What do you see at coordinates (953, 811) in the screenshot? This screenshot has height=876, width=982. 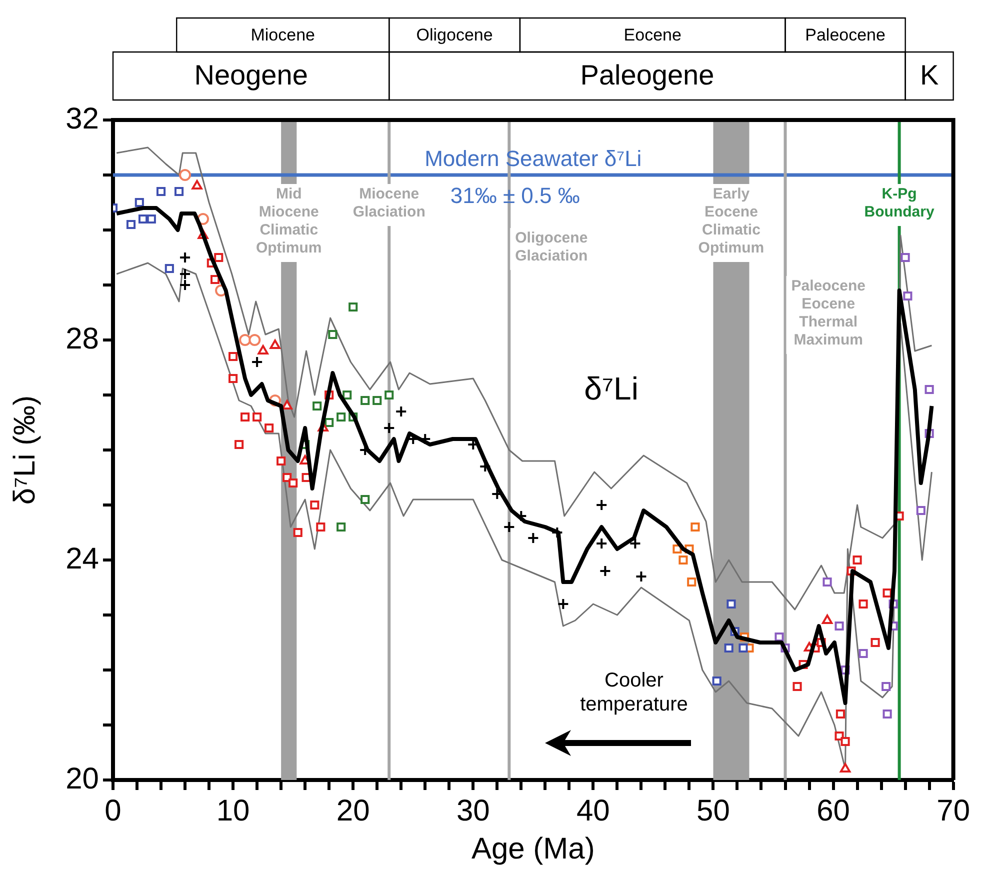 I see `x-tick-label: 70` at bounding box center [953, 811].